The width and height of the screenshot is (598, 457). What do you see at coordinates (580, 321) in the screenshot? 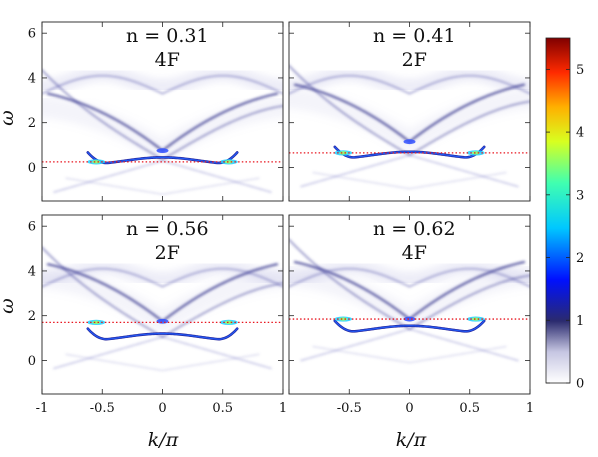
I see `colorbar-tick-label: 1` at bounding box center [580, 321].